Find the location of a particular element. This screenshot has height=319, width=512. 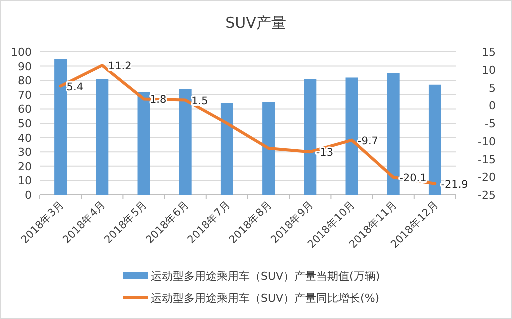

y-tick-label: 20 is located at coordinates (25, 167).